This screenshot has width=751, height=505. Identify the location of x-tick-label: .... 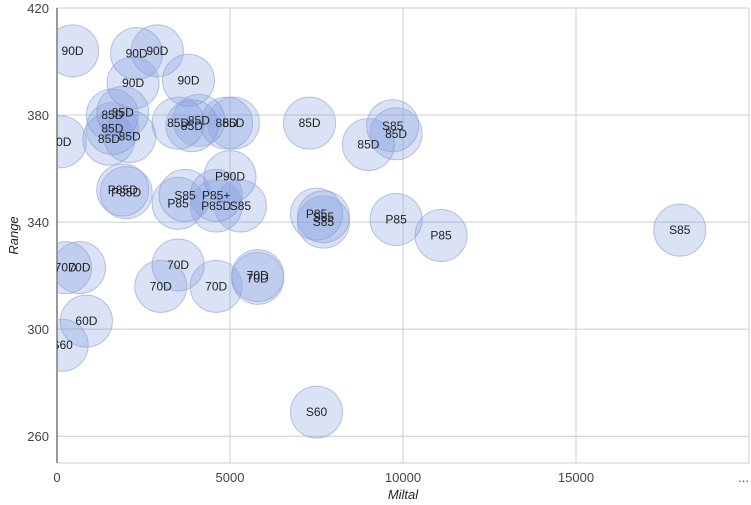
(743, 477).